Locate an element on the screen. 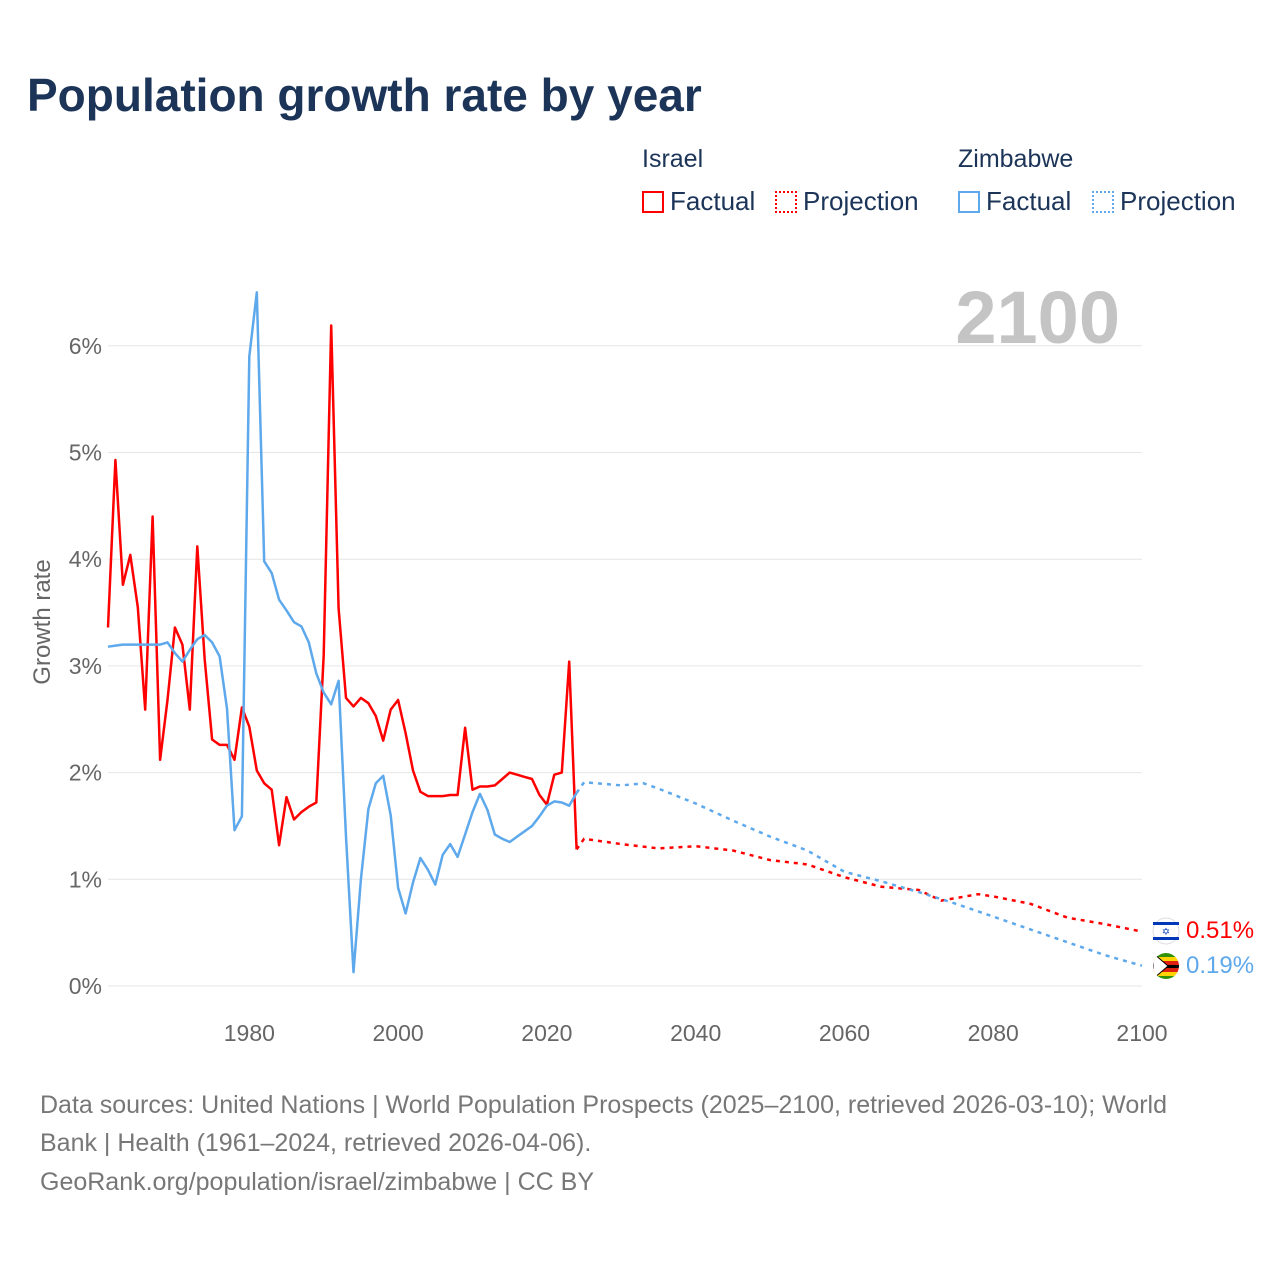 This screenshot has height=1280, width=1280. zimbabwe-flag-icon is located at coordinates (1166, 966).